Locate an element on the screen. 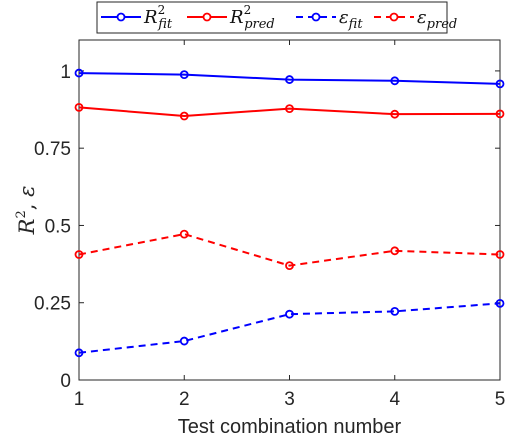 The image size is (505, 439). legend-label: εfit is located at coordinates (351, 19).